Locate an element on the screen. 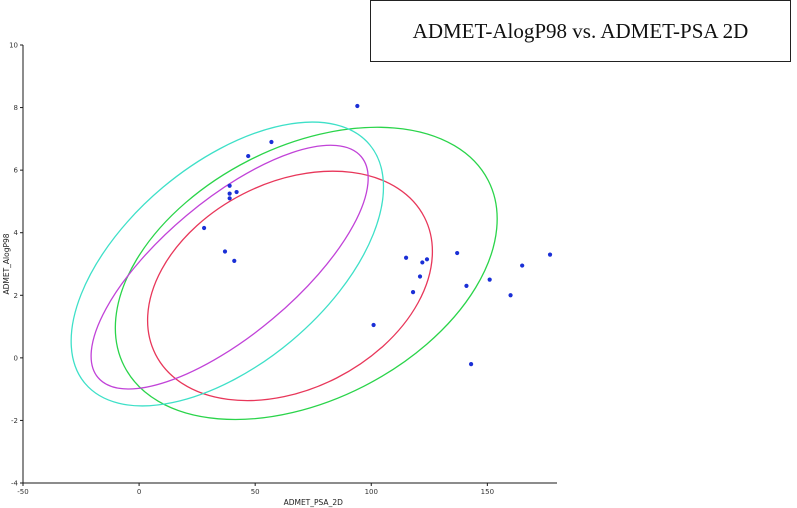 The height and width of the screenshot is (508, 797). x-tick-label: 150 is located at coordinates (487, 492).